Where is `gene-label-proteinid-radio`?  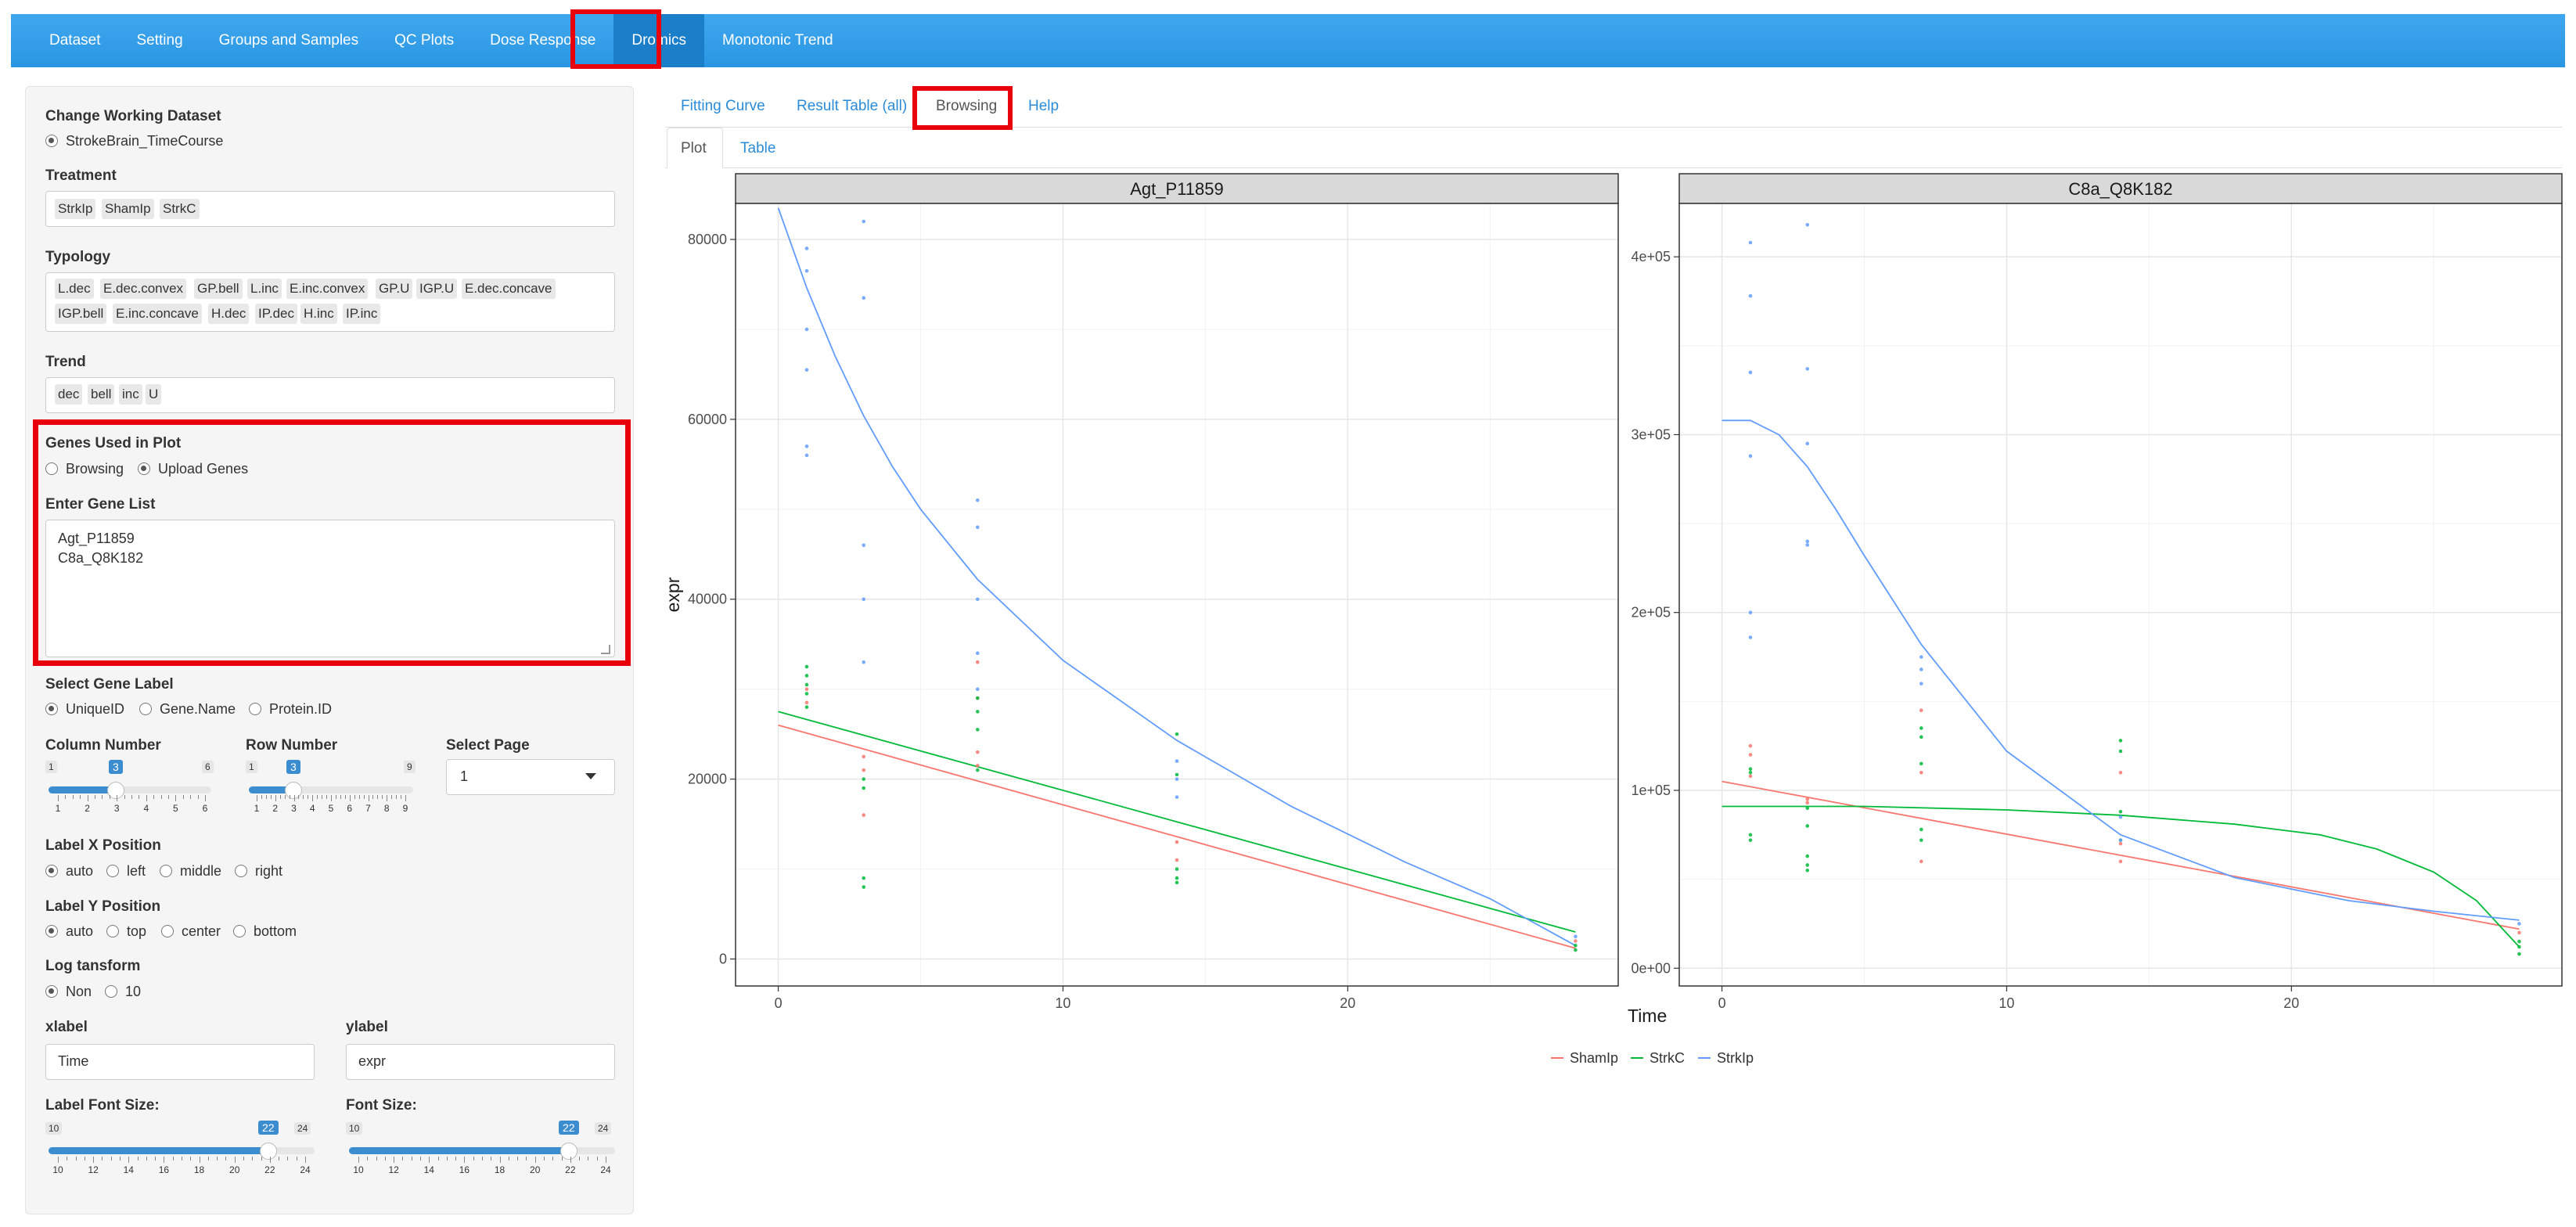 gene-label-proteinid-radio is located at coordinates (255, 709).